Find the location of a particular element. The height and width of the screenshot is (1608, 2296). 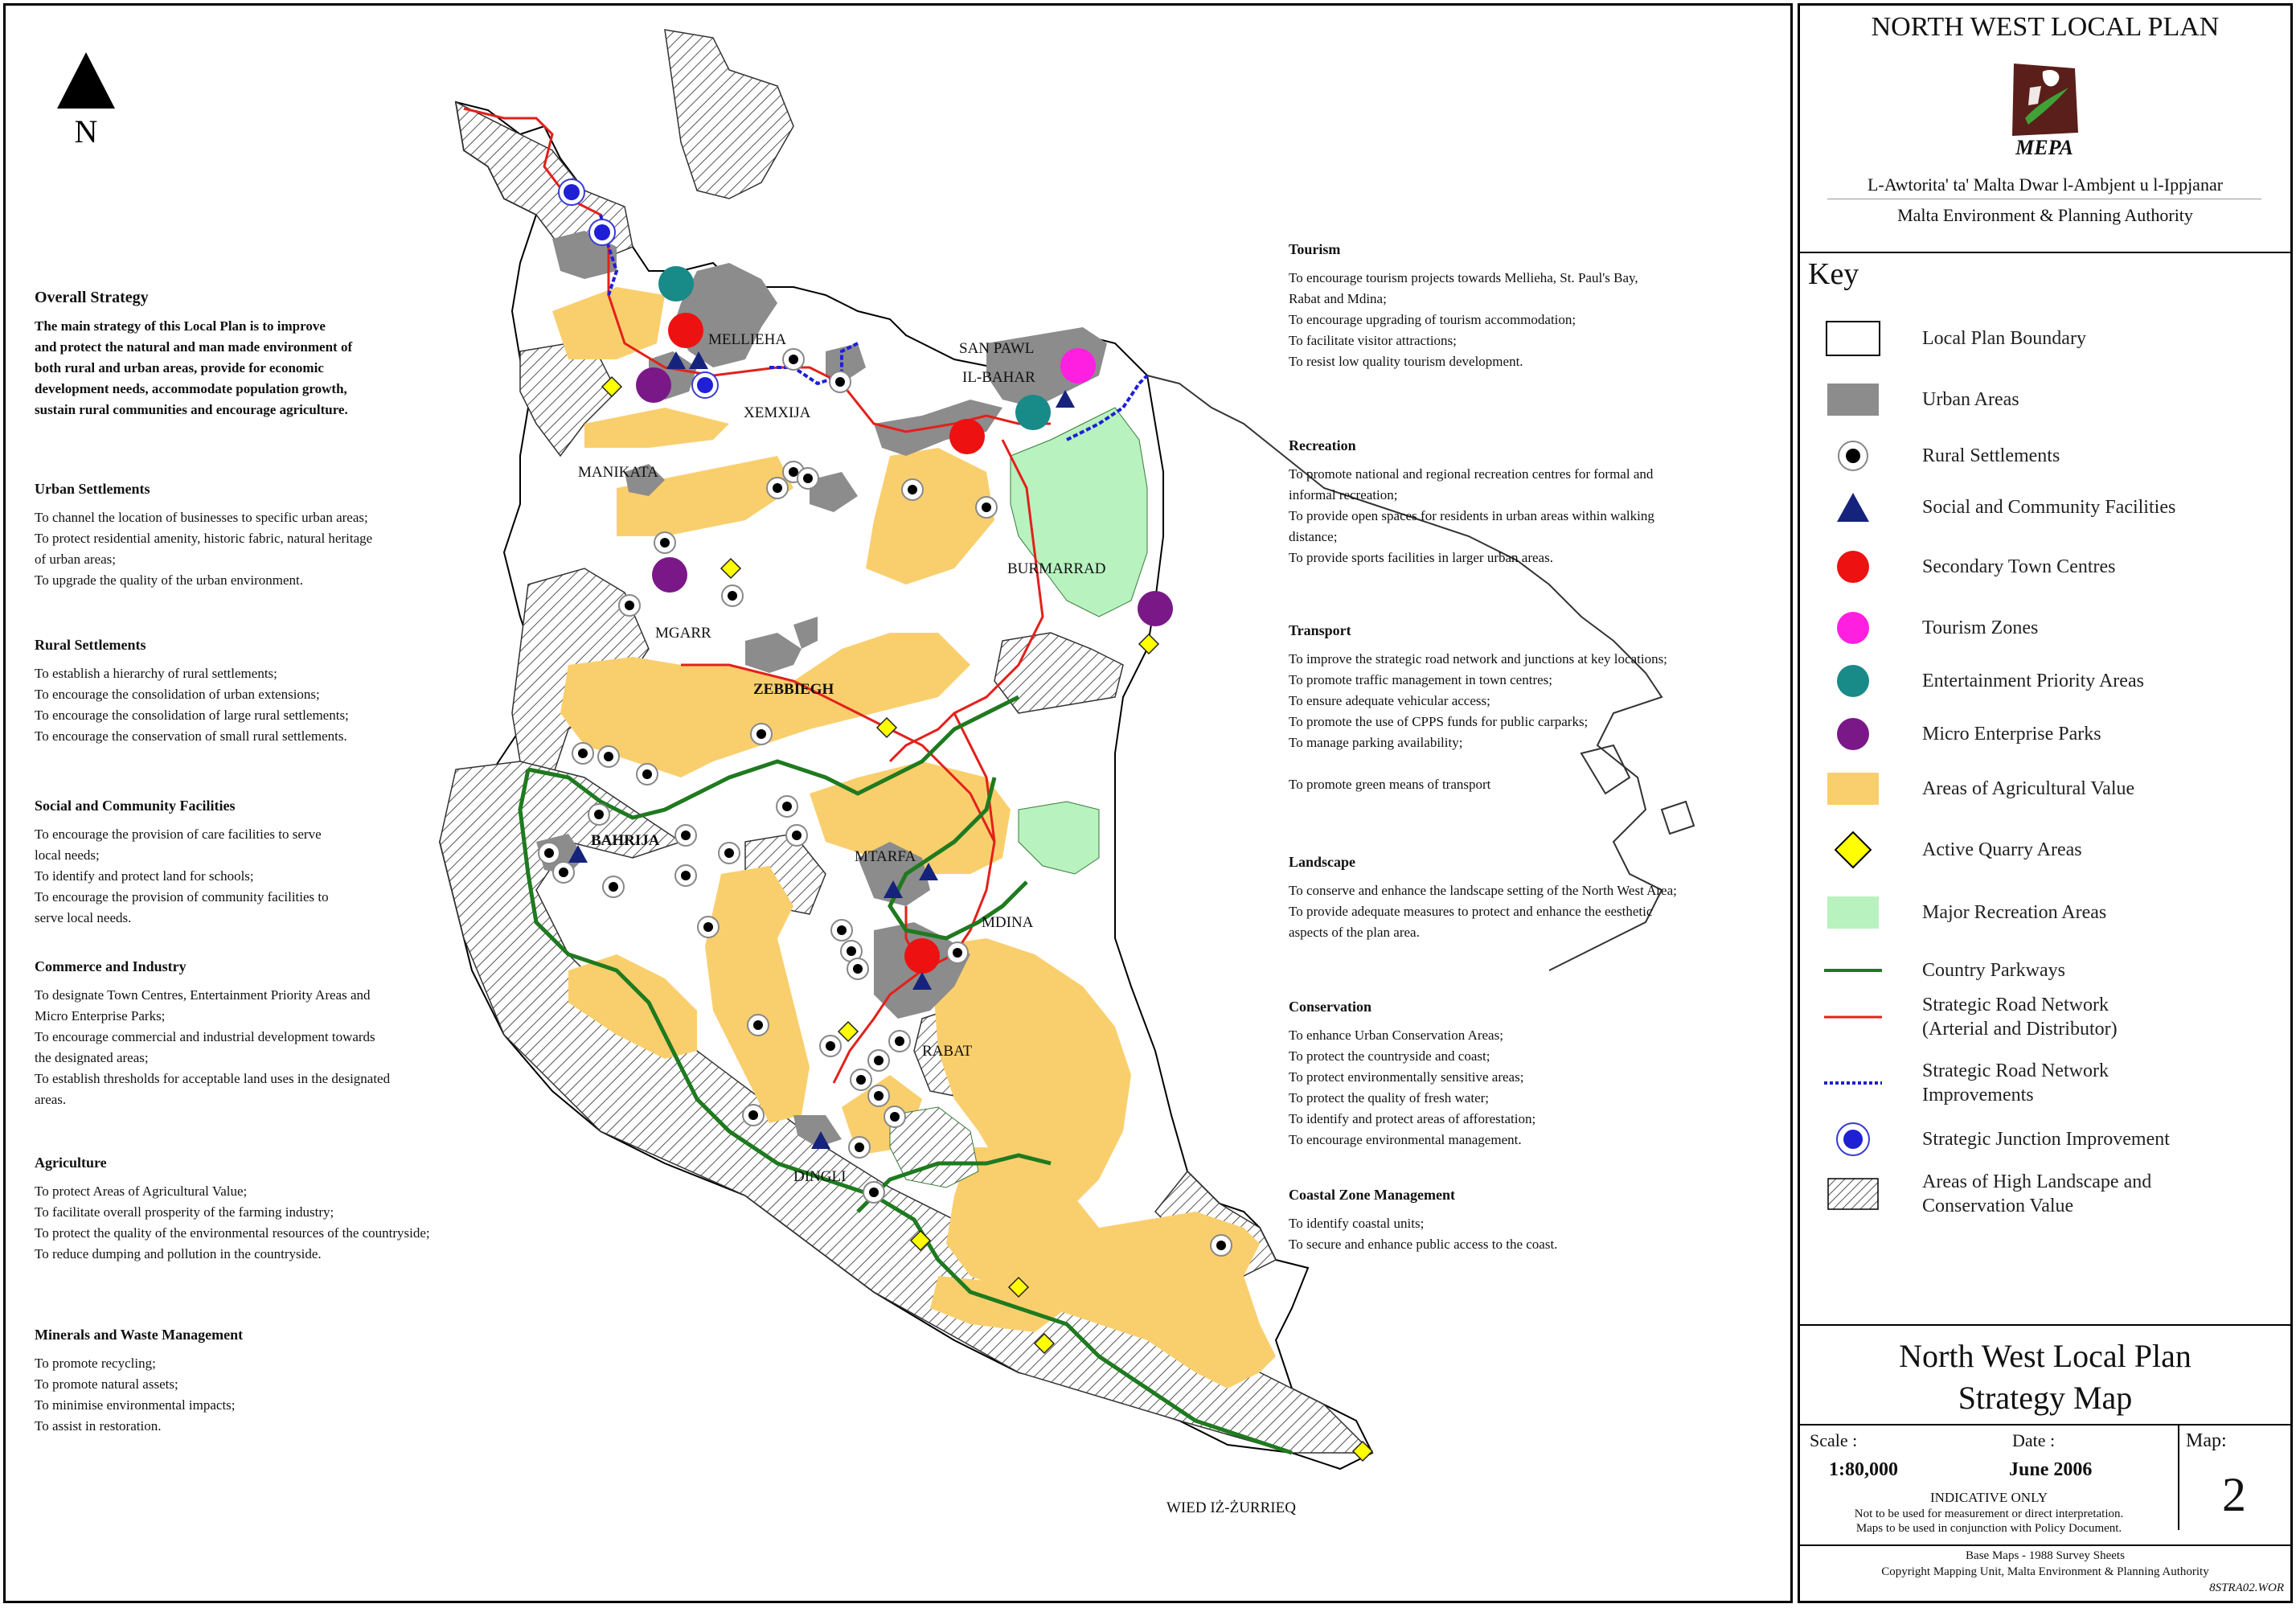

key-title: Key is located at coordinates (1833, 274).